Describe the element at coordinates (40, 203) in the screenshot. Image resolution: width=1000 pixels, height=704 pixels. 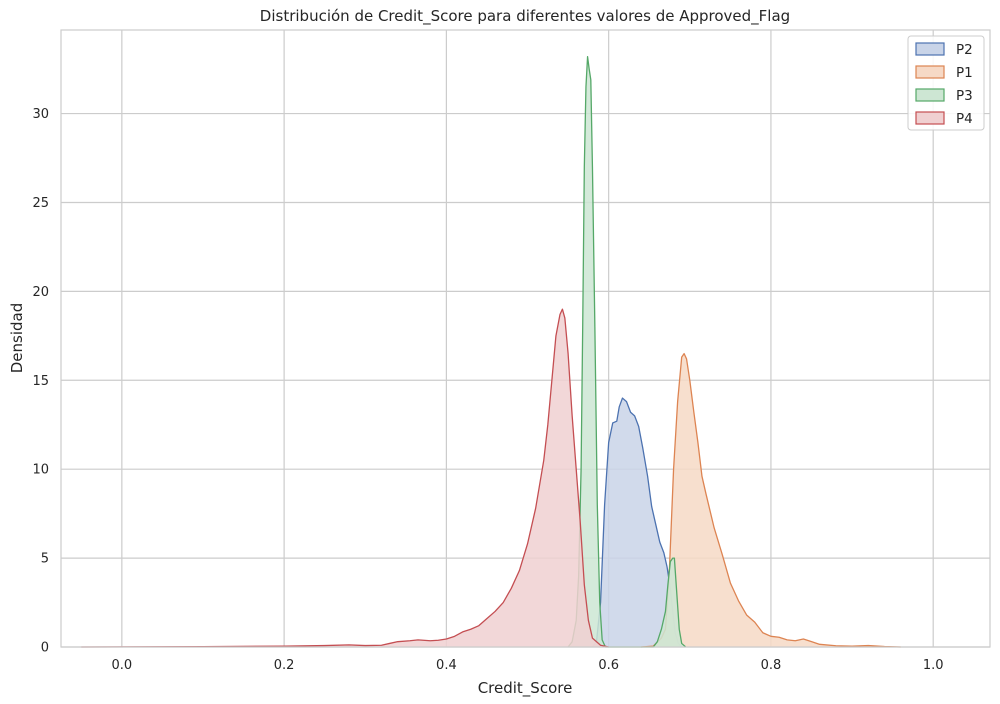
I see `y-tick-label: 25` at that location.